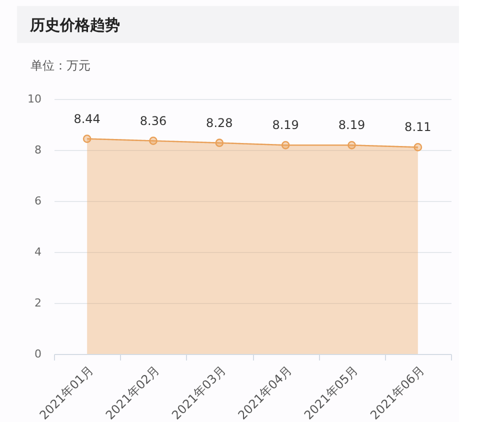 This screenshot has width=480, height=445. What do you see at coordinates (38, 252) in the screenshot?
I see `y-tick-label: 4` at bounding box center [38, 252].